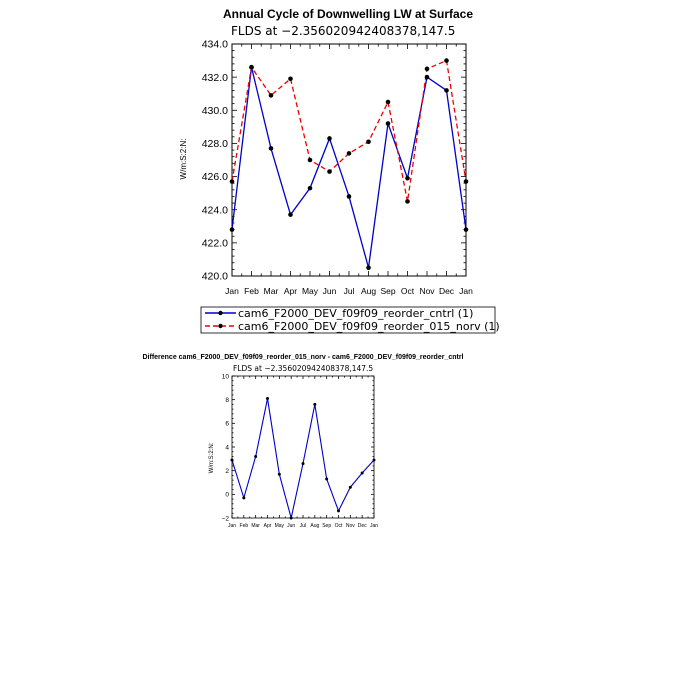 The width and height of the screenshot is (675, 675). I want to click on y-tick-label: 4, so click(227, 447).